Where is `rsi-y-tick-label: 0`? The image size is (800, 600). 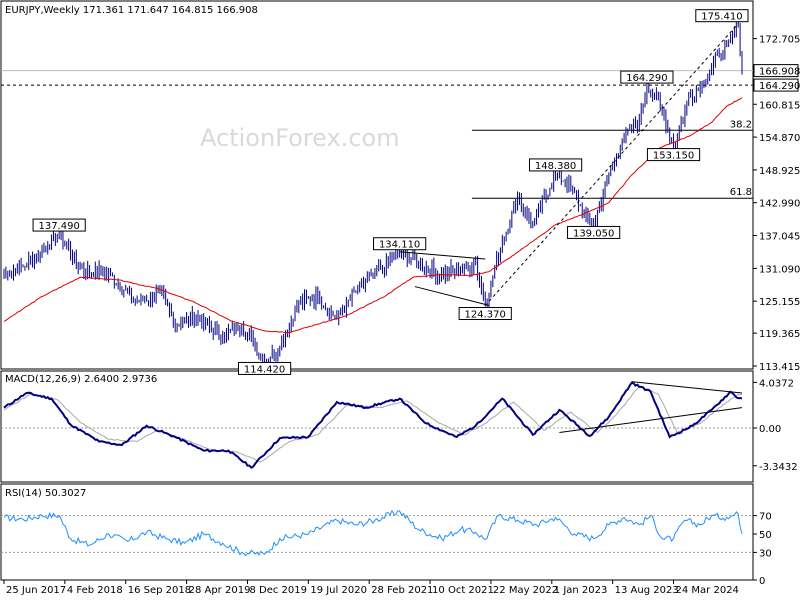
rsi-y-tick-label: 0 is located at coordinates (762, 581).